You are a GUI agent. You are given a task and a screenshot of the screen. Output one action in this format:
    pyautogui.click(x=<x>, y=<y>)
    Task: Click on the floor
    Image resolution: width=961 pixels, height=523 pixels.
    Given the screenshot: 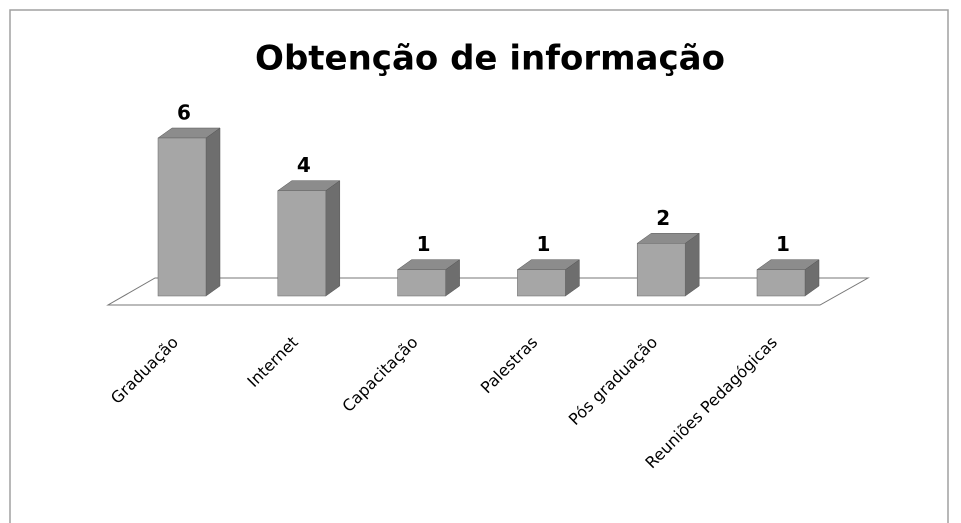 What is the action you would take?
    pyautogui.click(x=488, y=291)
    